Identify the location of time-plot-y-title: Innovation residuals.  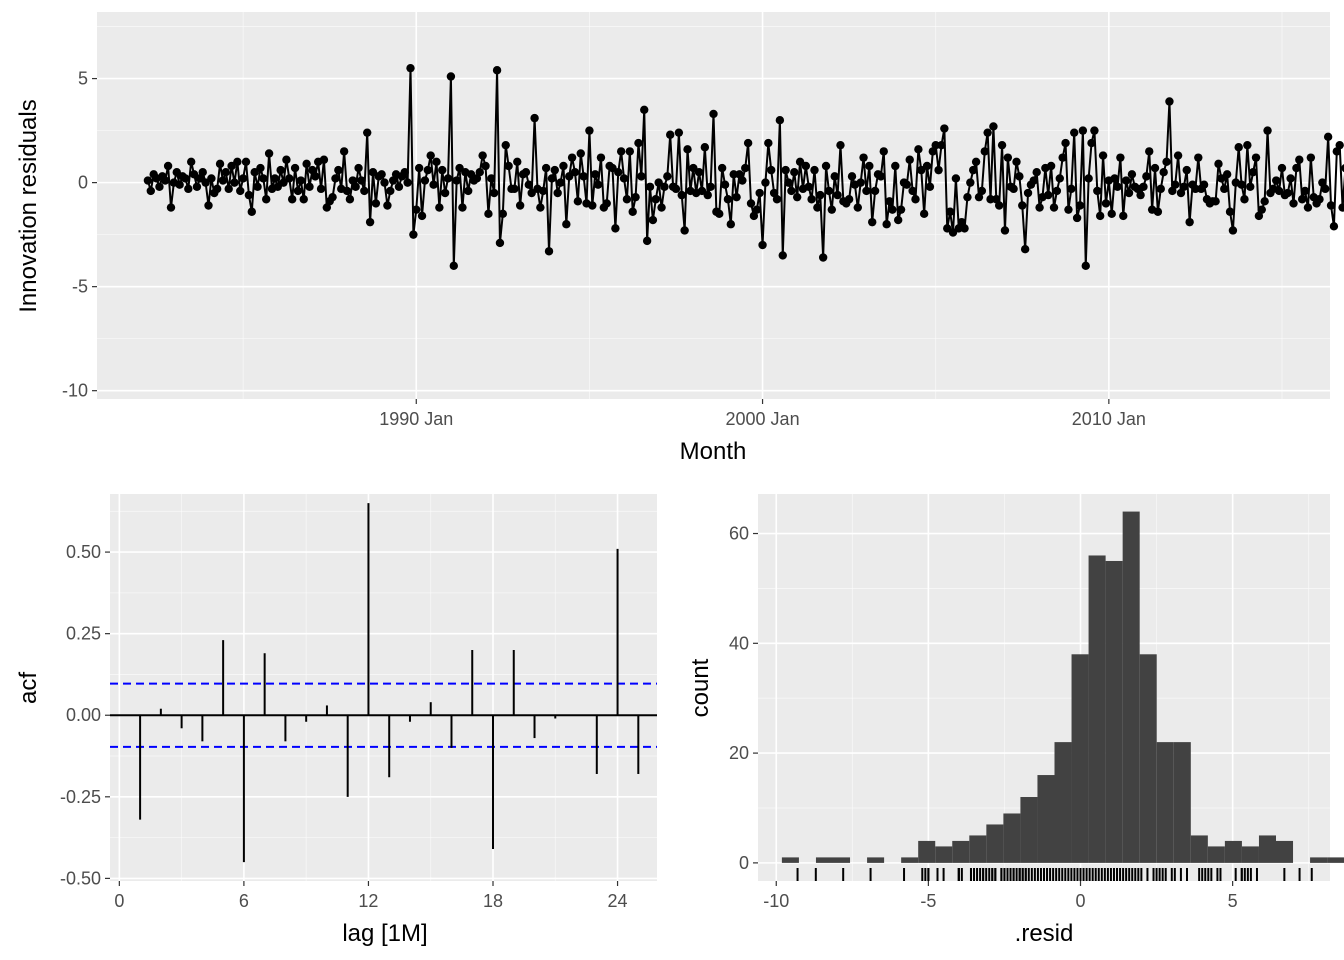
(28, 205).